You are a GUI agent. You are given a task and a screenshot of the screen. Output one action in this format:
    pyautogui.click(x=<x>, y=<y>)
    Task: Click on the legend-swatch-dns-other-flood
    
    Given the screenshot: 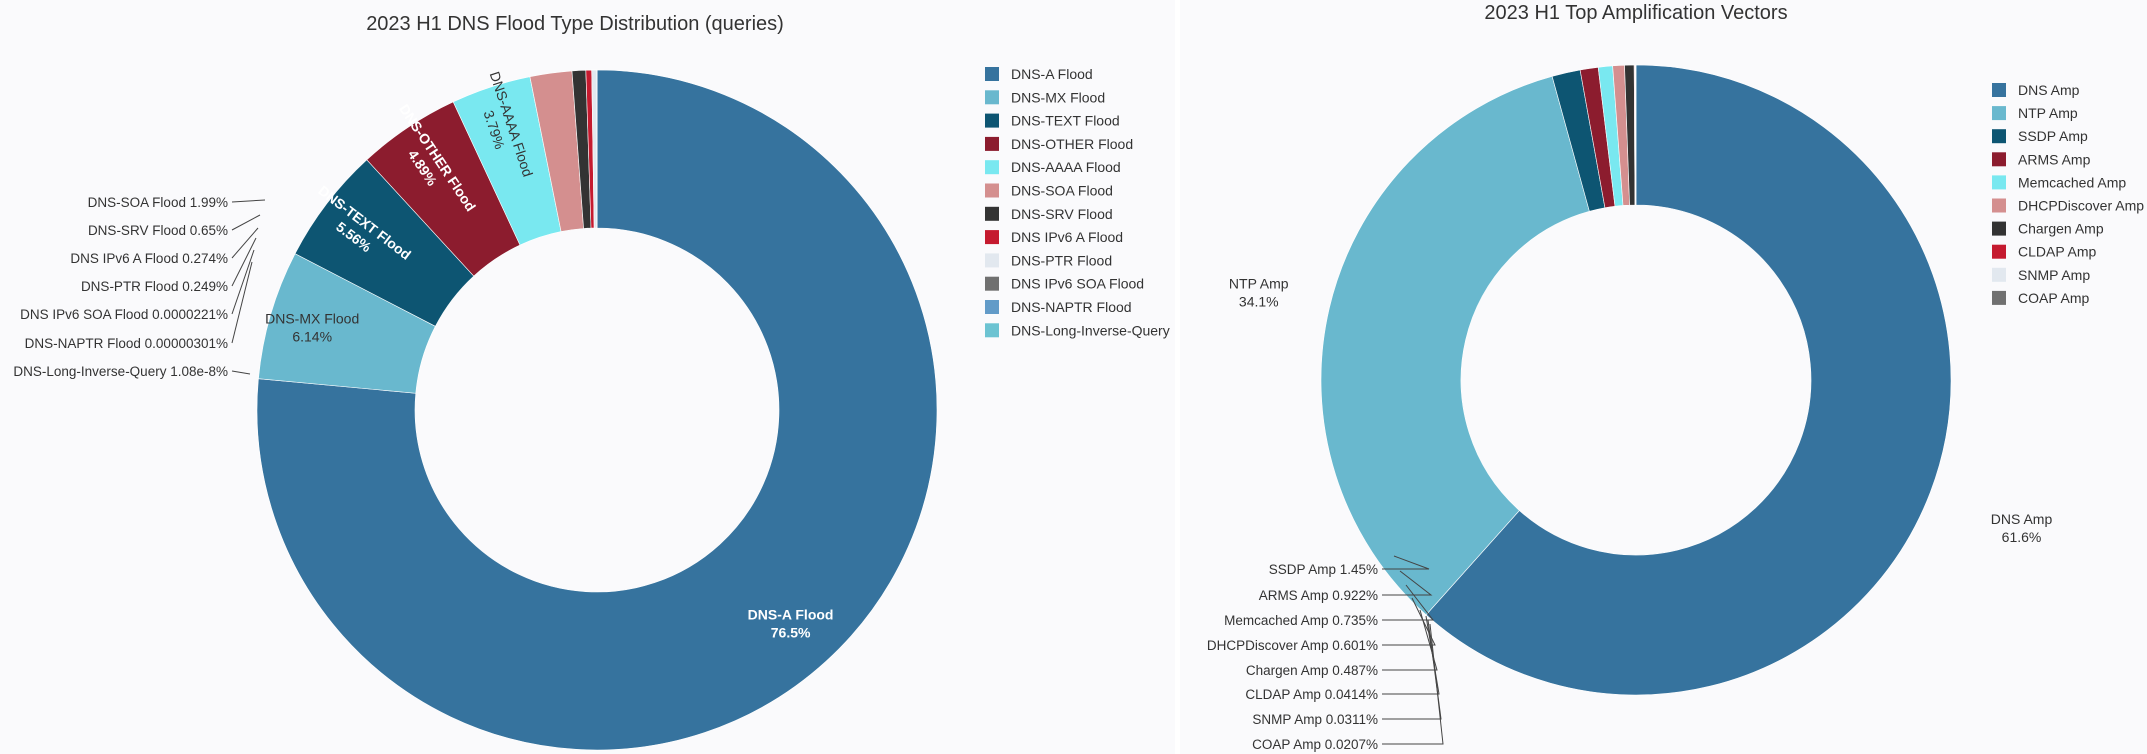 What is the action you would take?
    pyautogui.click(x=992, y=143)
    